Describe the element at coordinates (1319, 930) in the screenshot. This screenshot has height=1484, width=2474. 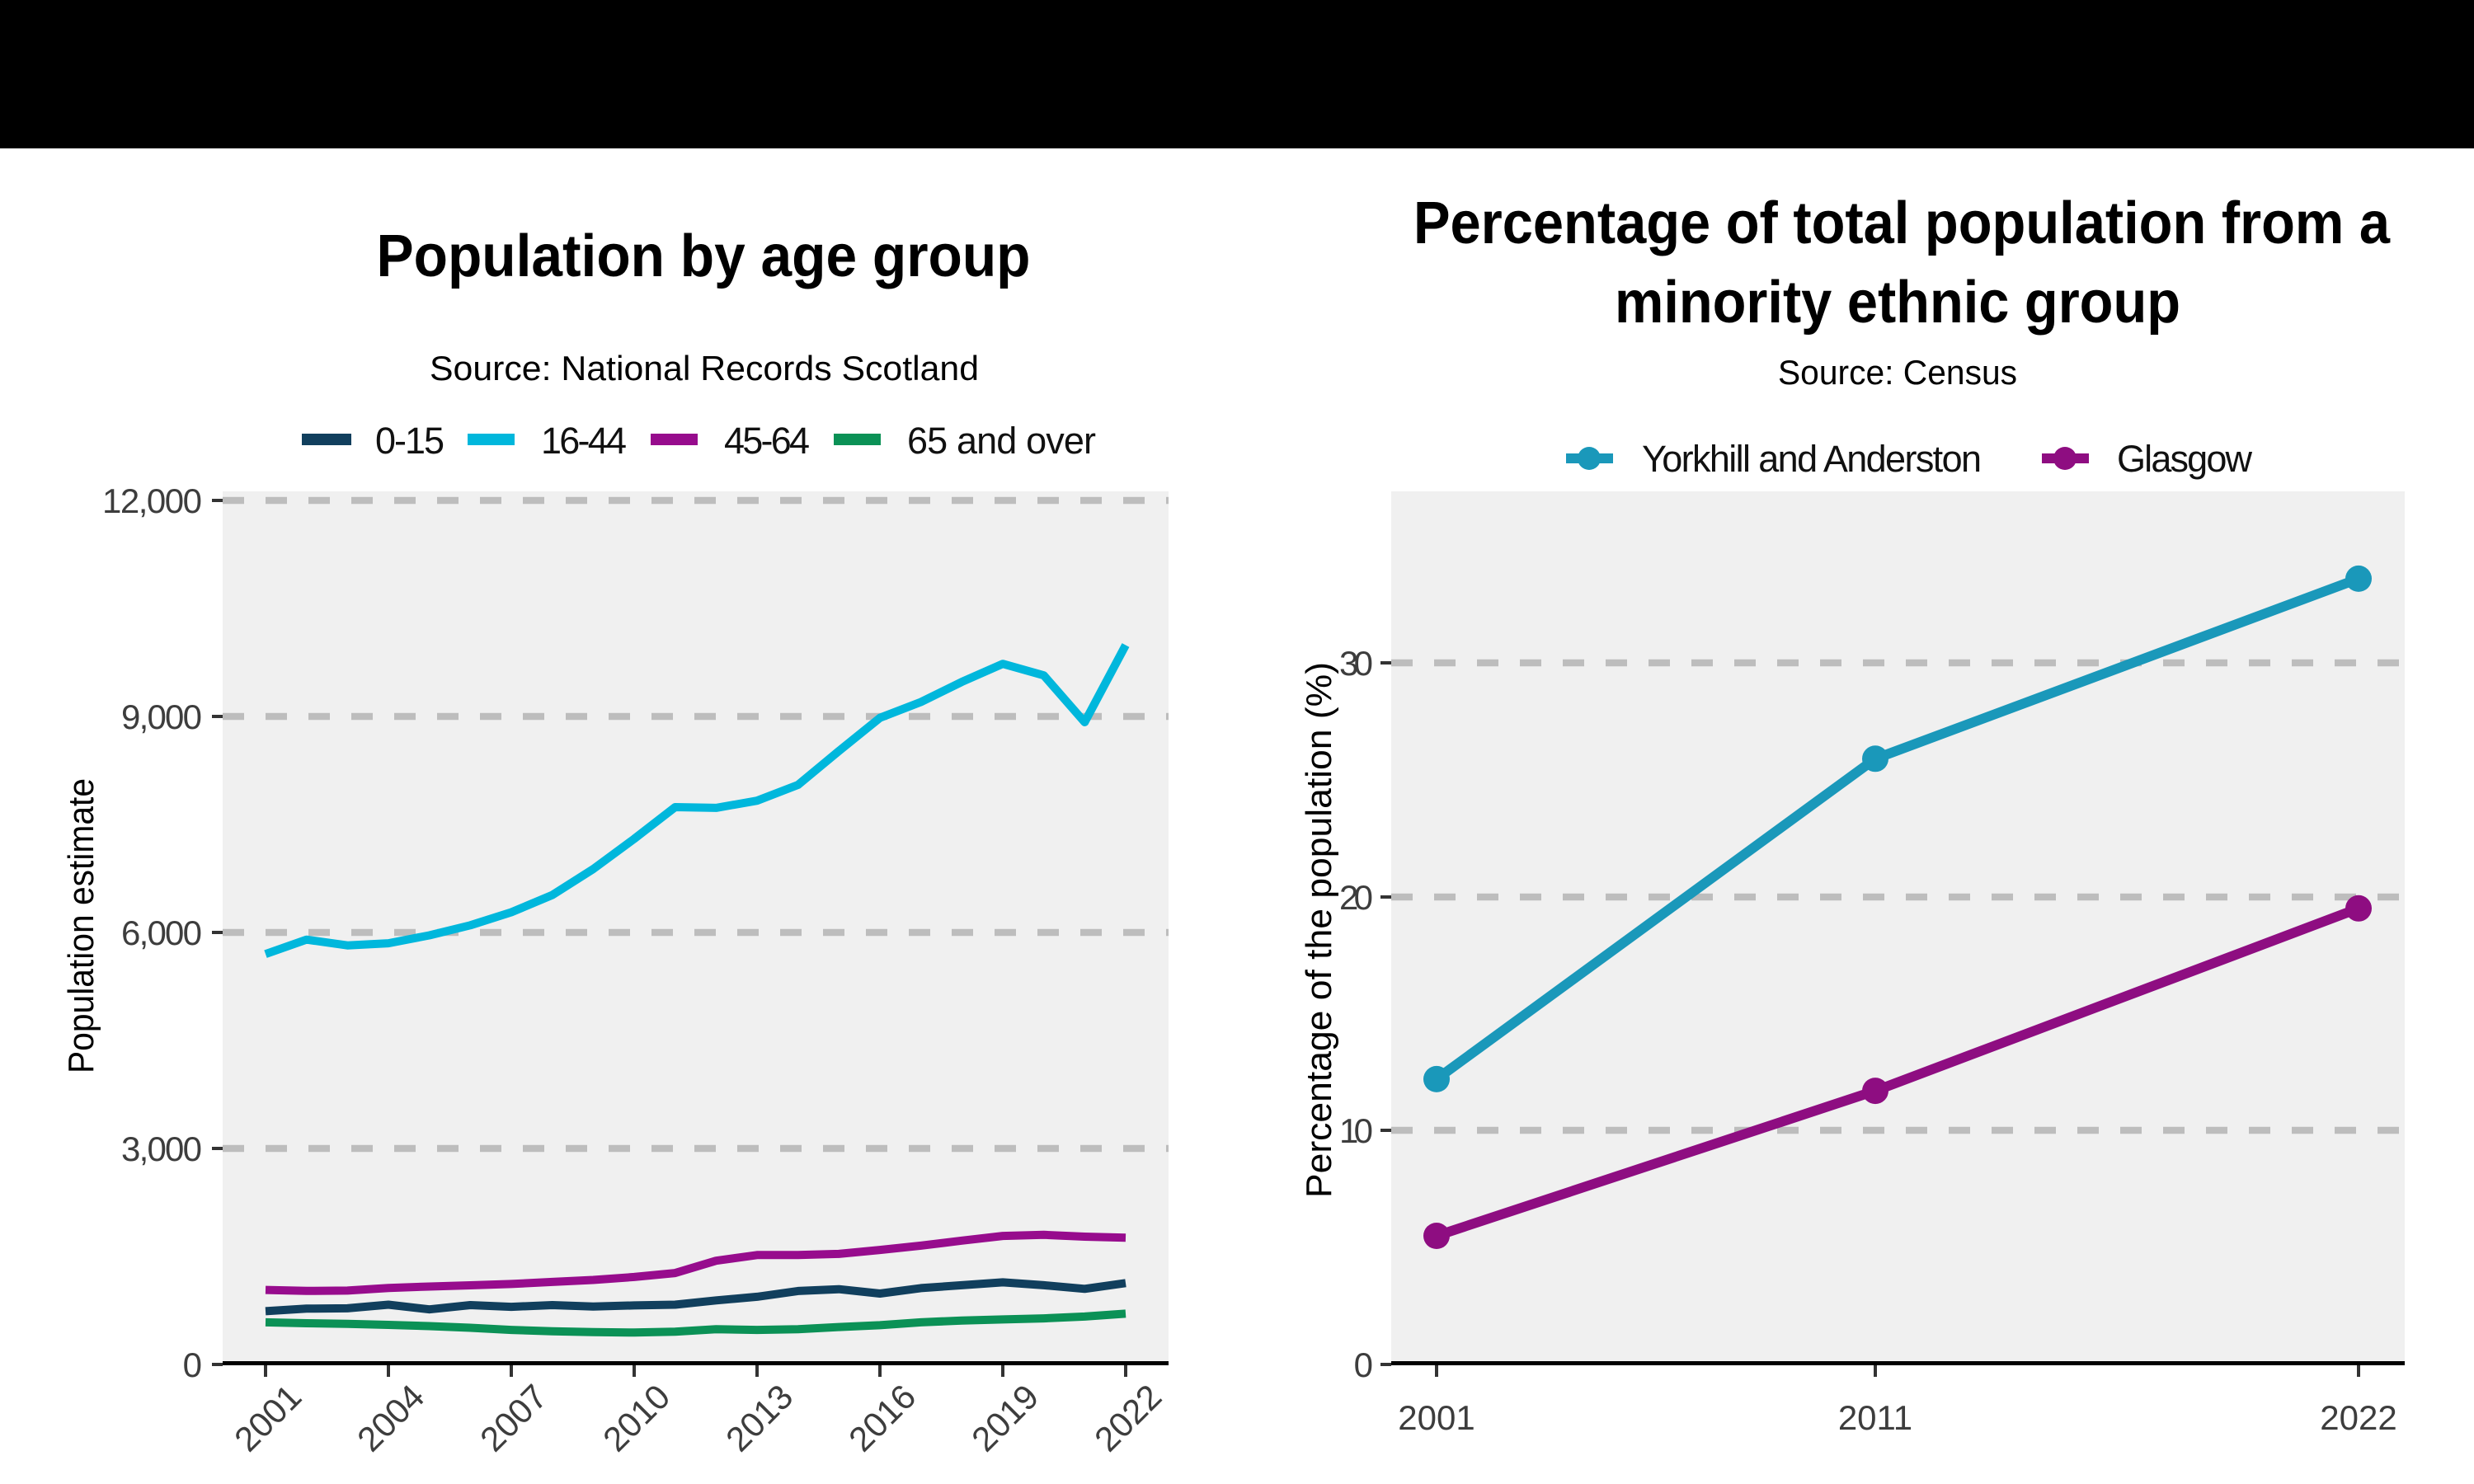
I see `svg-text:Percentage of the population (: Percentage of the population (%)` at that location.